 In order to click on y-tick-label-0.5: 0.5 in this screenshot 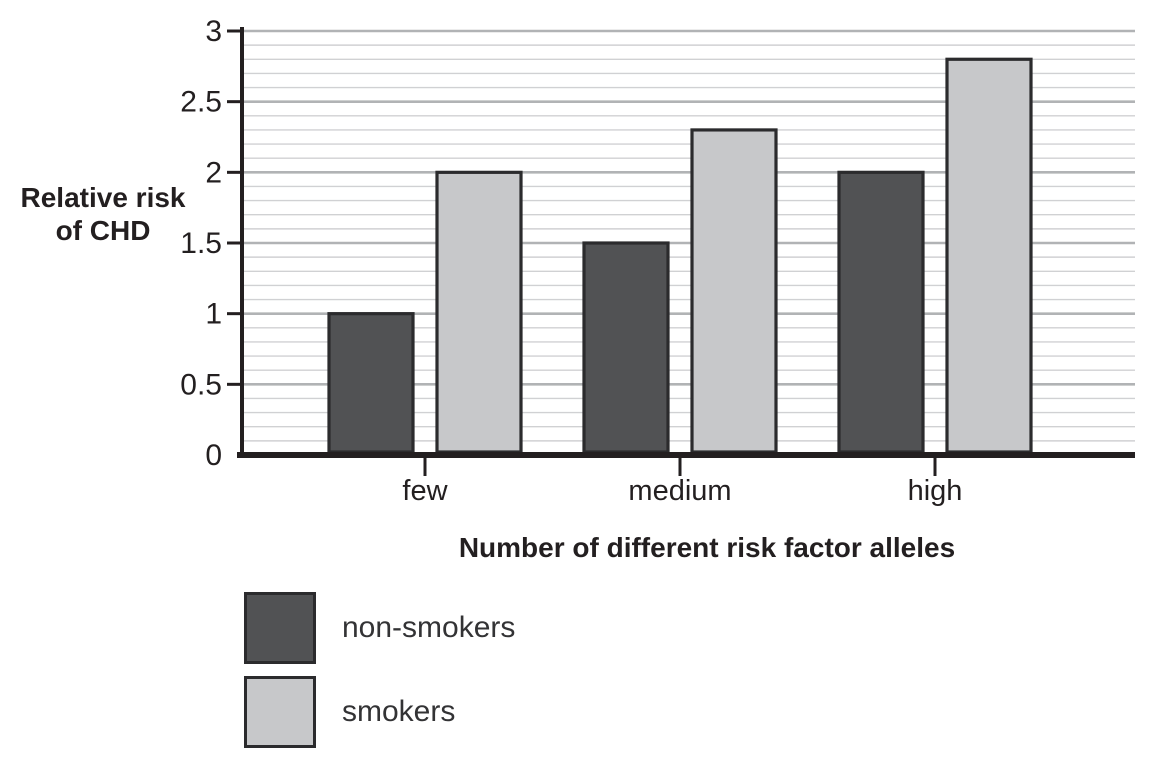, I will do `click(201, 384)`.